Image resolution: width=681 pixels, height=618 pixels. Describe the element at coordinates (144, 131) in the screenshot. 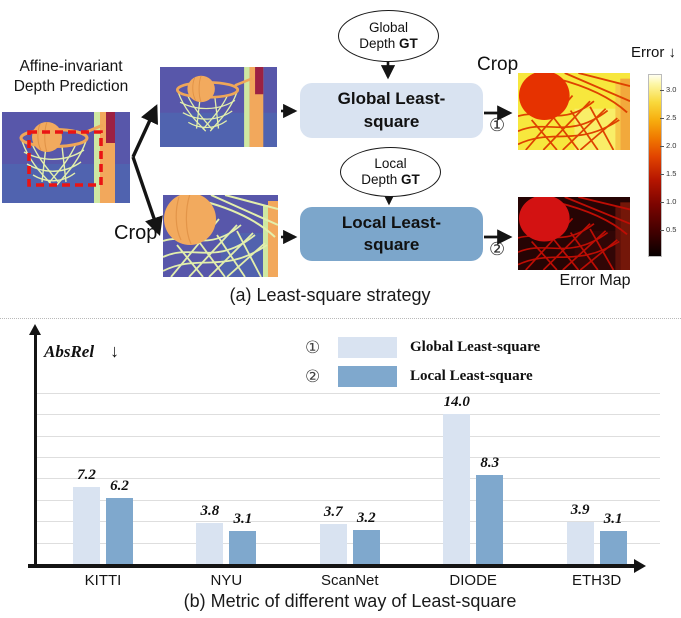

I see `branch-arrow-top` at that location.